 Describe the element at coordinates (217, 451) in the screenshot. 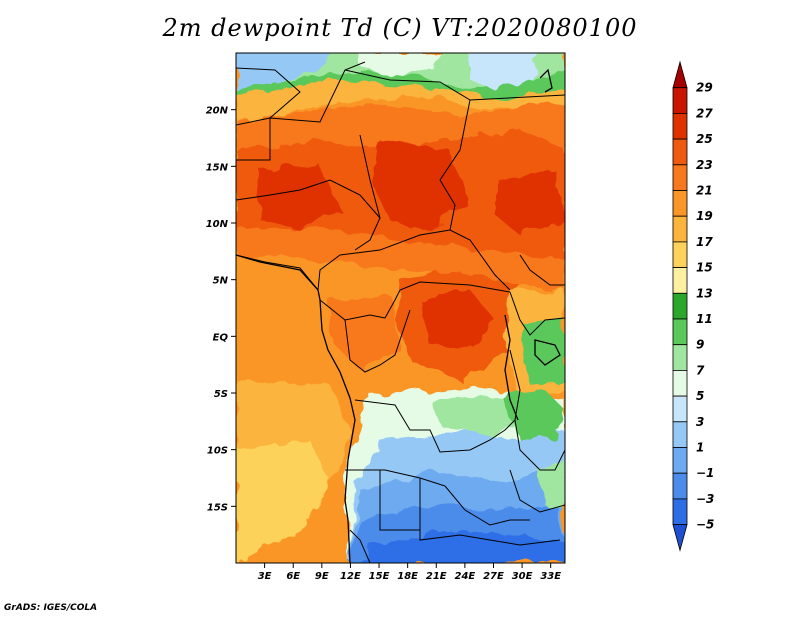

I see `y-tick-label: 10S` at that location.